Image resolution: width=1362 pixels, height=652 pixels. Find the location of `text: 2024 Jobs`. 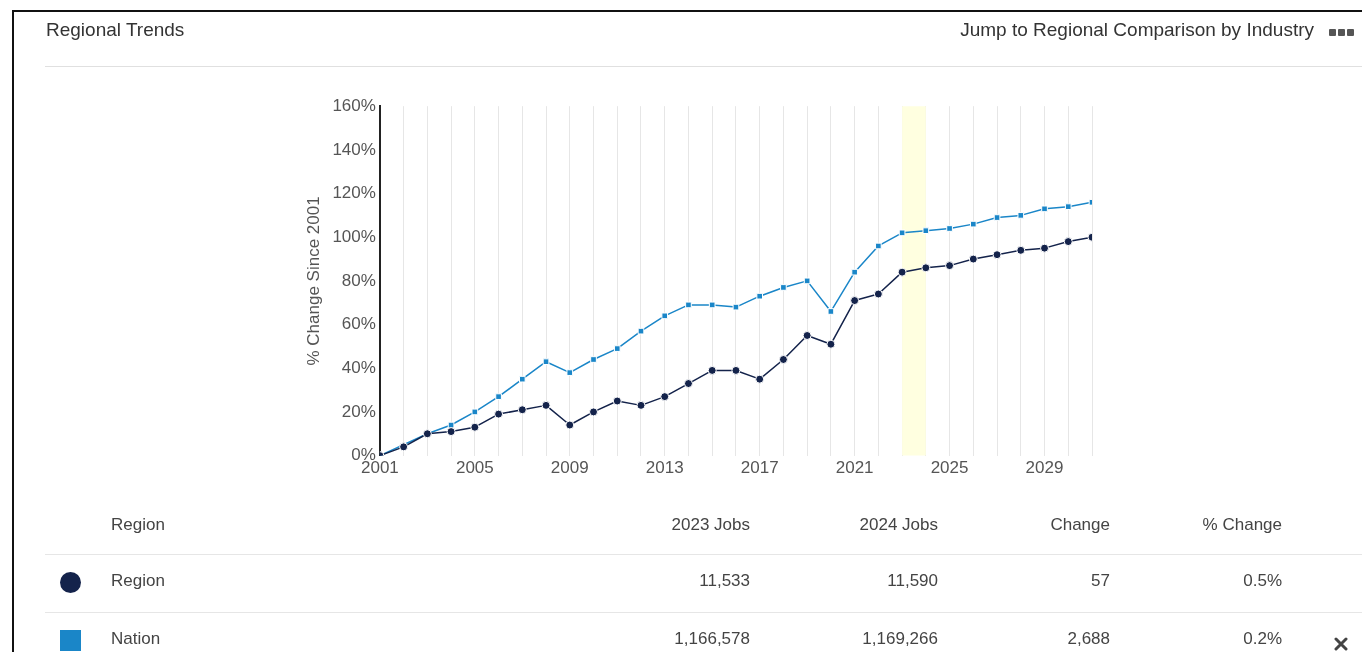

text: 2024 Jobs is located at coordinates (898, 525).